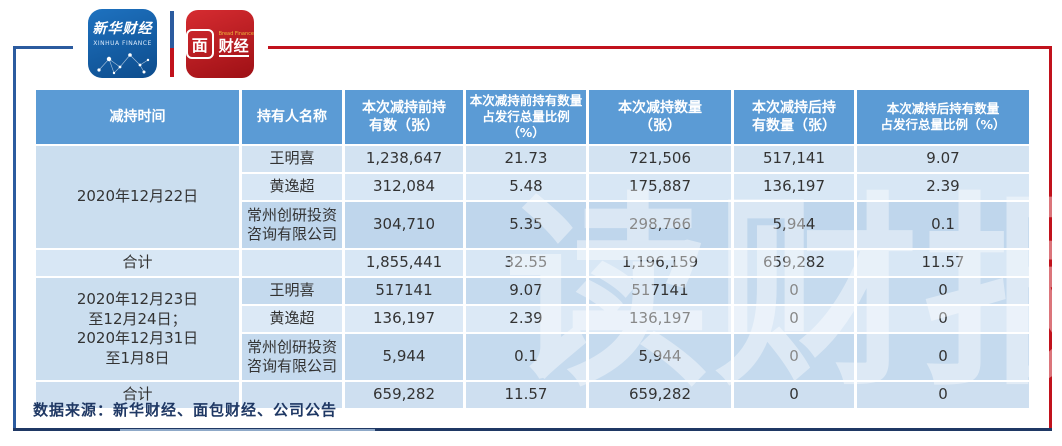 The height and width of the screenshot is (446, 1062). I want to click on pre-holdings-cell: 312,084, so click(404, 187).